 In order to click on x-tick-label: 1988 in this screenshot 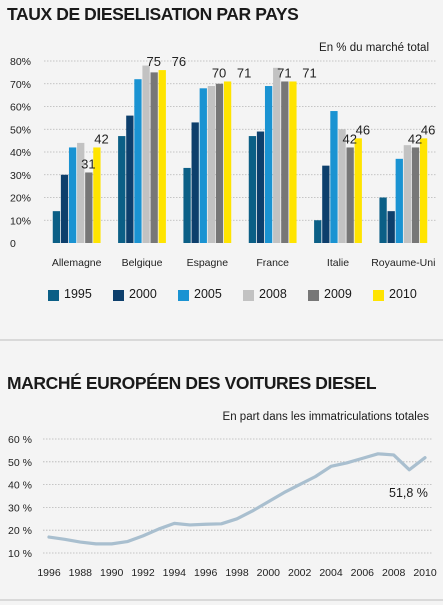, I will do `click(81, 573)`.